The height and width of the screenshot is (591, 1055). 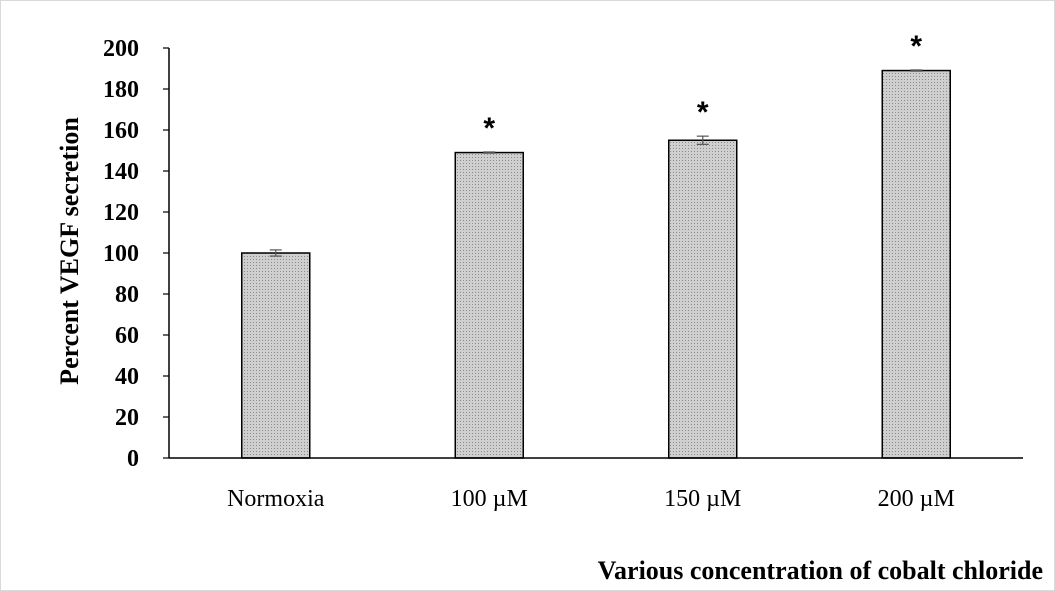 I want to click on x-axis-title: Various concentration of cobalt chloride, so click(x=820, y=570).